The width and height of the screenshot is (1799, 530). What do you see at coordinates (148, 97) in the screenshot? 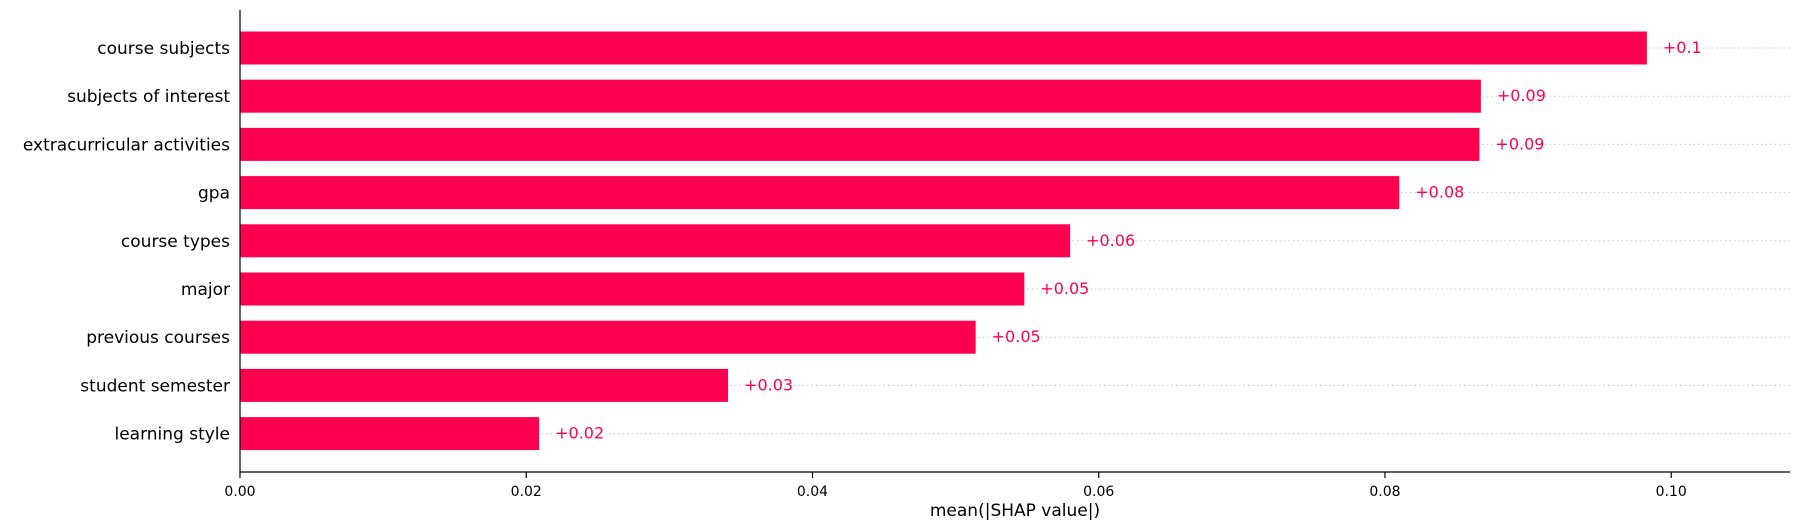
I see `category-label: subjects of interest` at bounding box center [148, 97].